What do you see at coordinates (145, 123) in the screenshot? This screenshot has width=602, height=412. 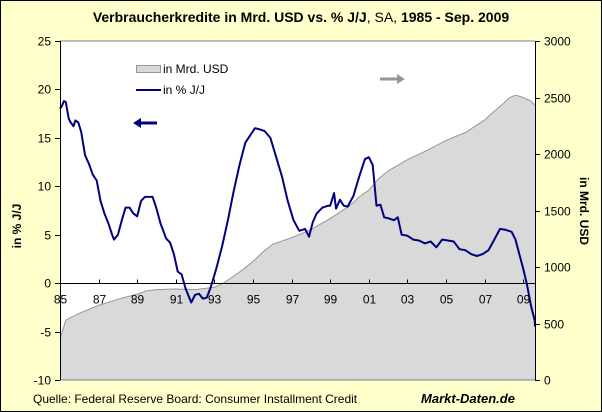 I see `arrow-left-icon` at bounding box center [145, 123].